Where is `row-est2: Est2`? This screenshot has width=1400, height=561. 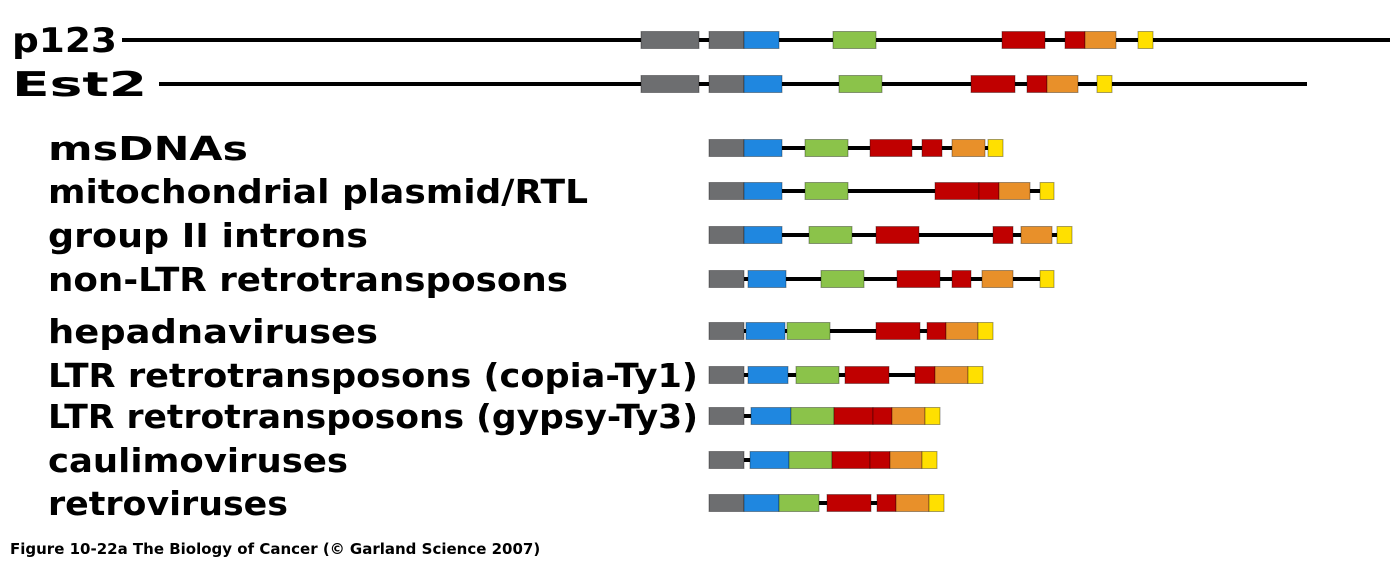
row-est2: Est2 is located at coordinates (659, 85).